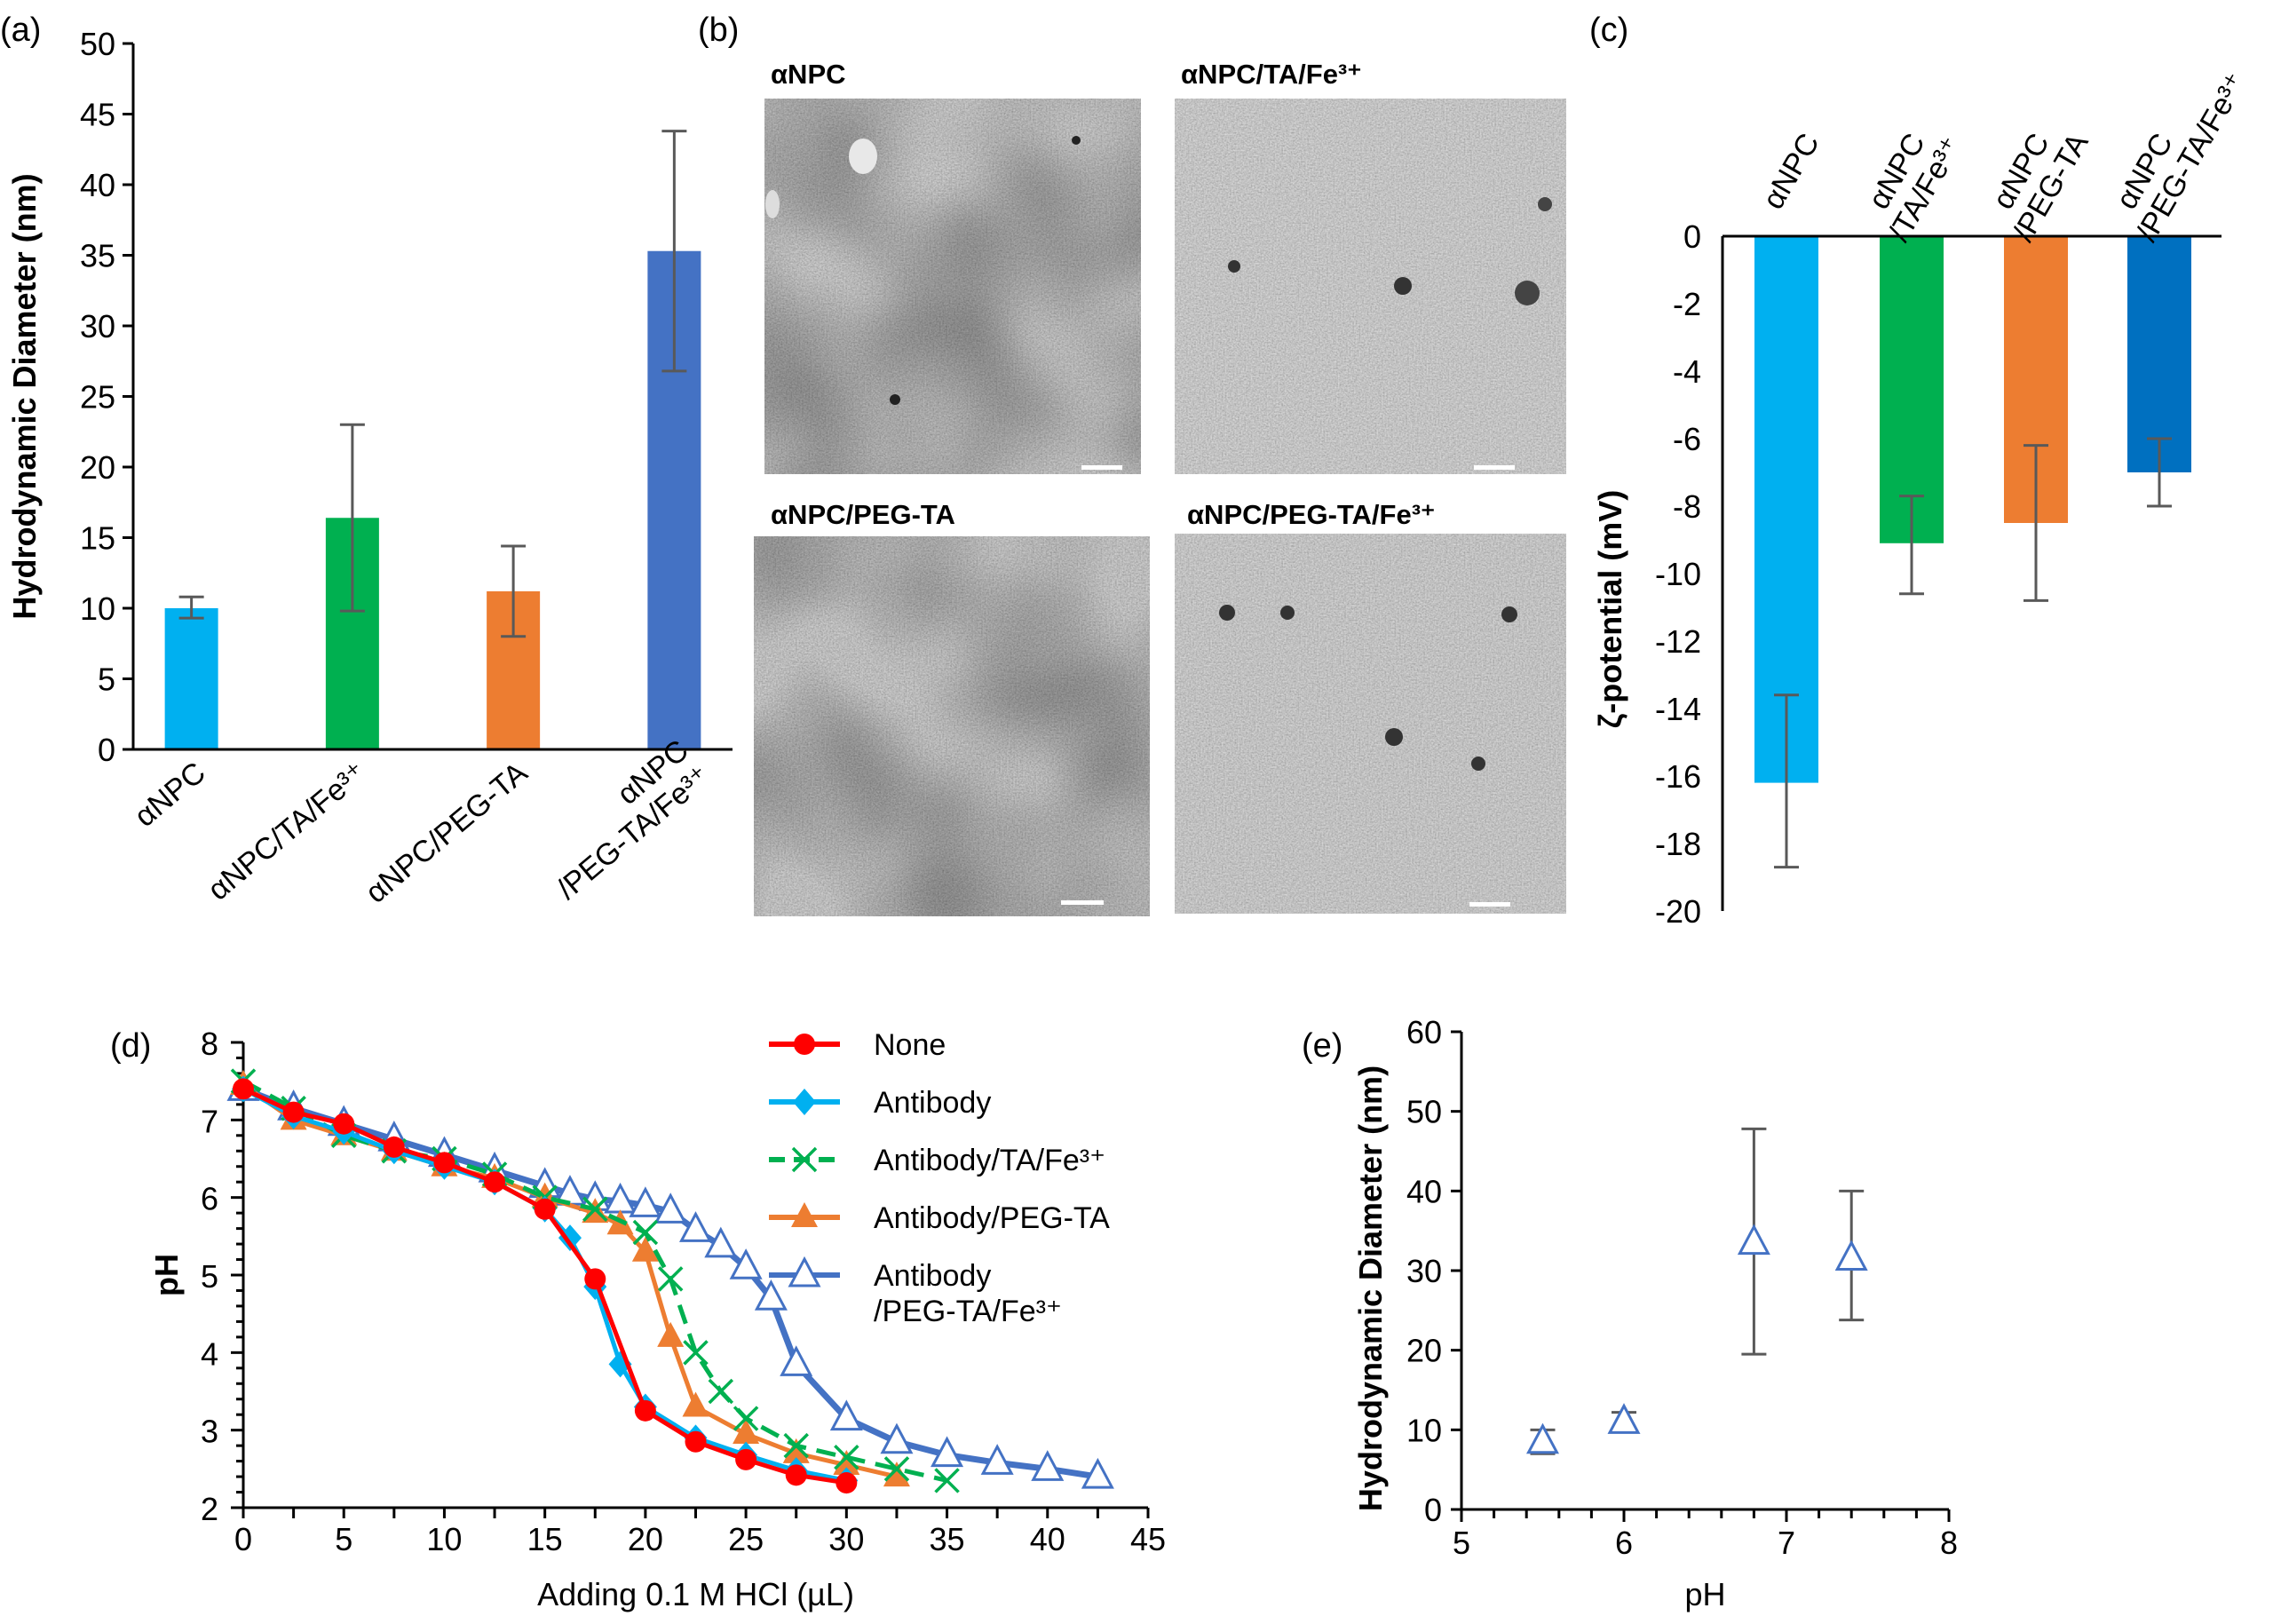 Image resolution: width=2273 pixels, height=1624 pixels. I want to click on legend-item: Antibody/TA/Fe³⁺, so click(937, 1160).